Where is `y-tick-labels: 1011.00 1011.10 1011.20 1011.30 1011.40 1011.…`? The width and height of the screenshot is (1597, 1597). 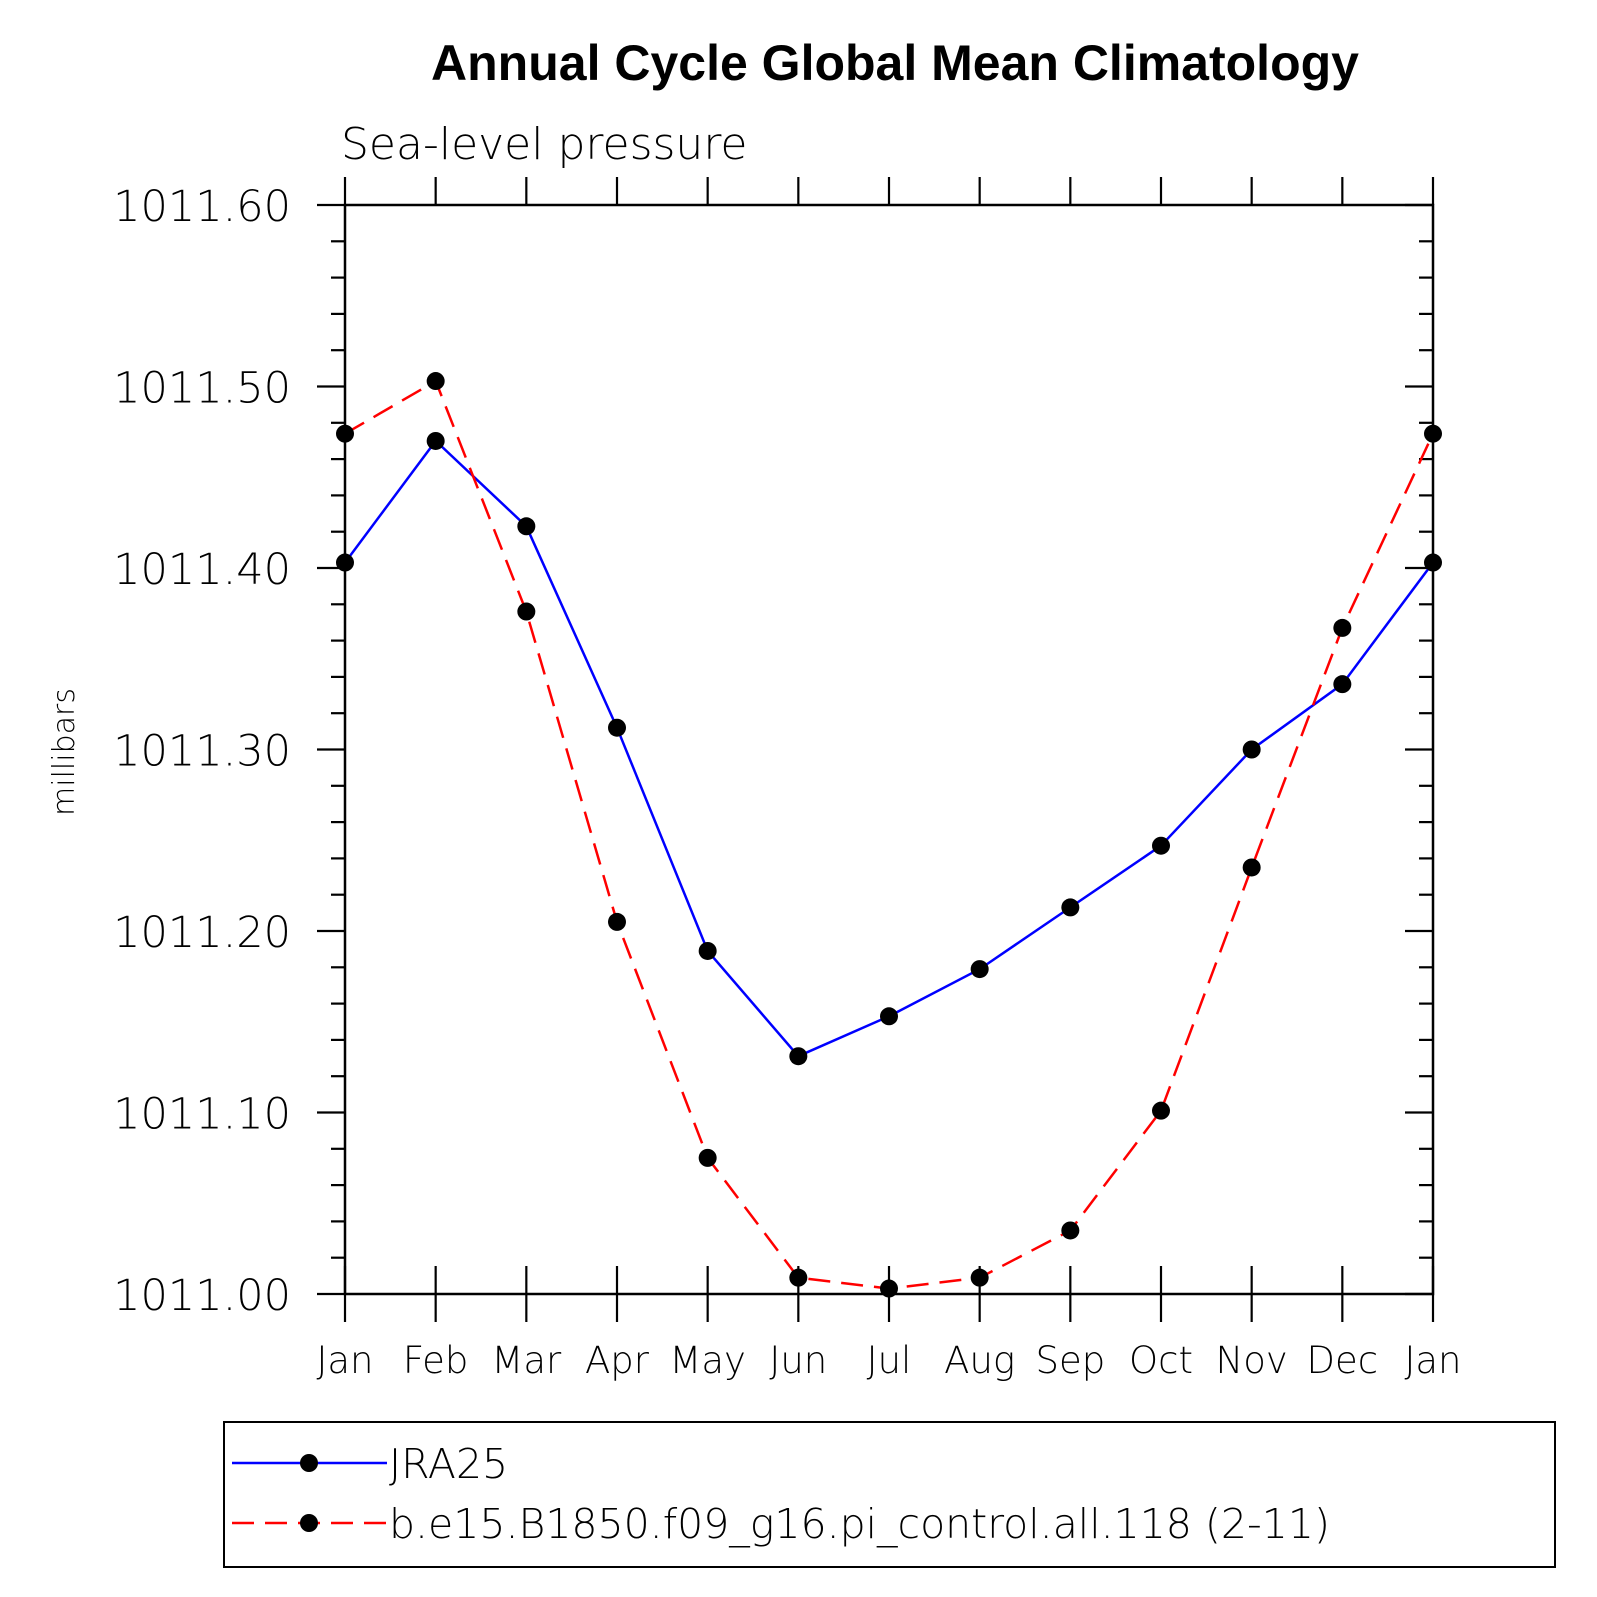
y-tick-labels: 1011.00 1011.10 1011.20 1011.30 1011.40 1011.… is located at coordinates (202, 751).